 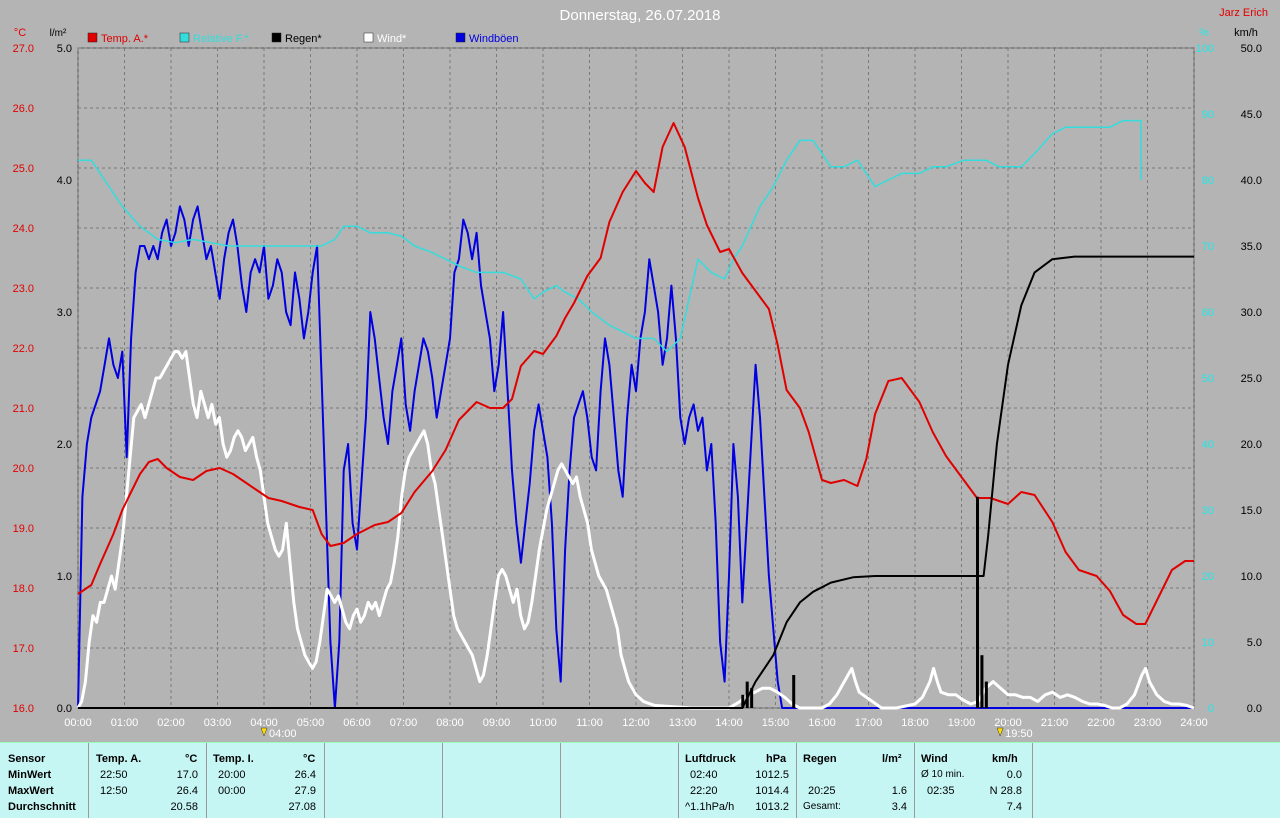 I want to click on x-tick-label: 20:00, so click(x=1008, y=723).